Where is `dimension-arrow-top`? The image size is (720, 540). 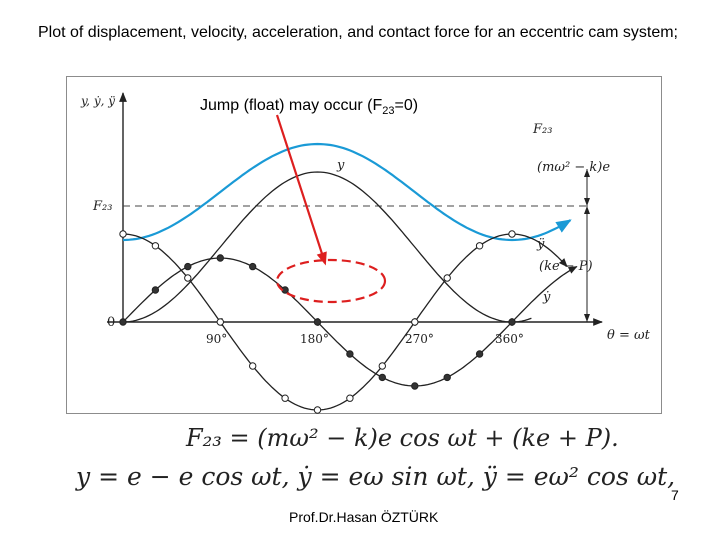 dimension-arrow-top is located at coordinates (587, 173).